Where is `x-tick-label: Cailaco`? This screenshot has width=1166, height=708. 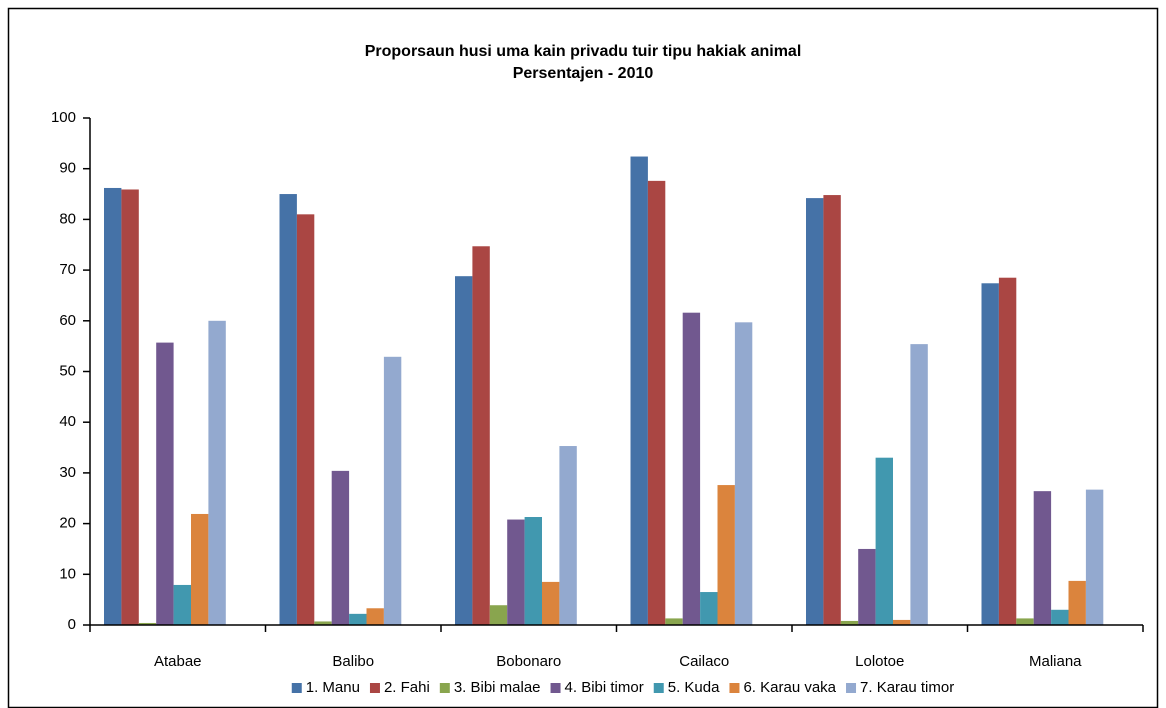
x-tick-label: Cailaco is located at coordinates (704, 661).